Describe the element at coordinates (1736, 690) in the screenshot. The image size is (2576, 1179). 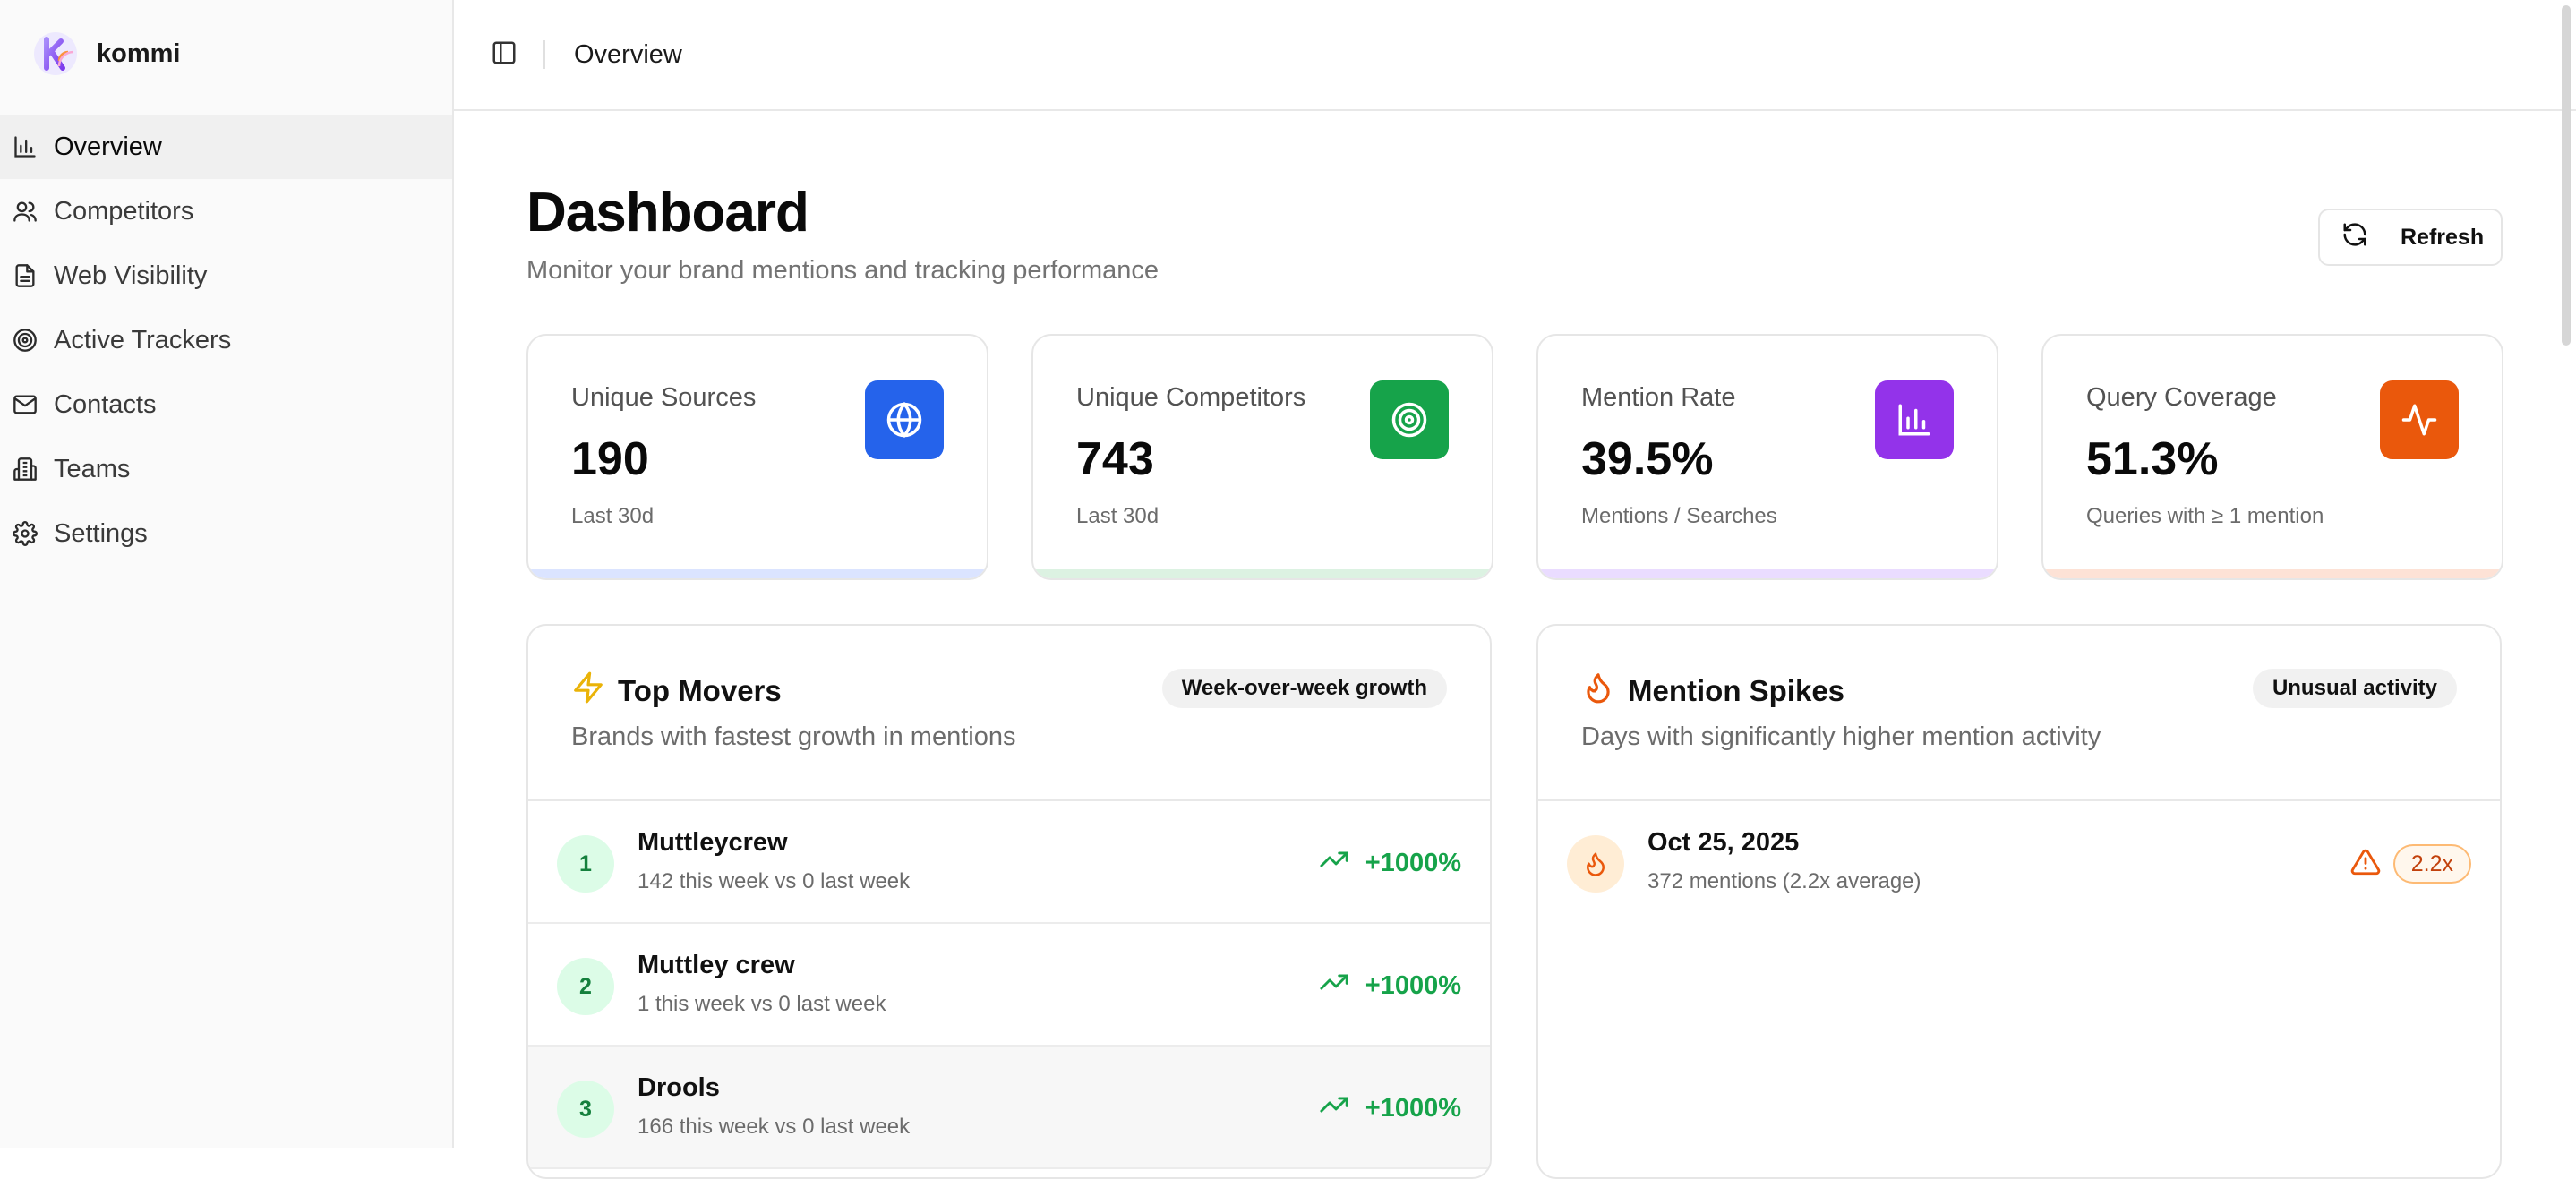
I see `panel-title-text: Mention Spikes` at that location.